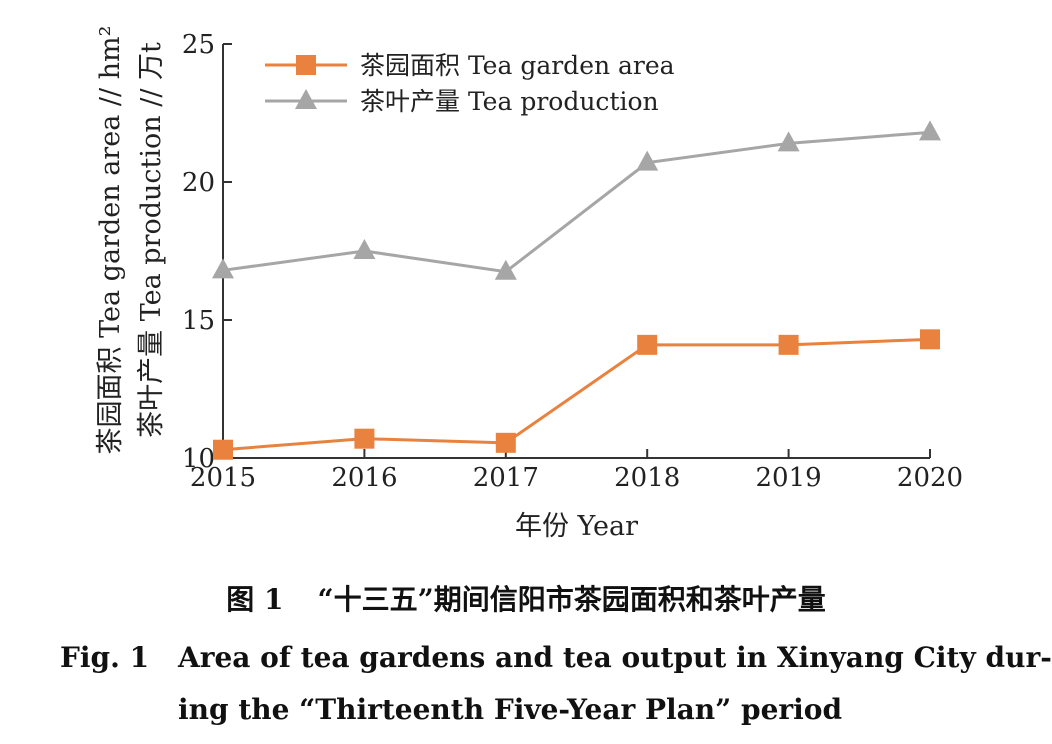  I want to click on legend-item-2: 茶叶产量 Tea production, so click(462, 101).